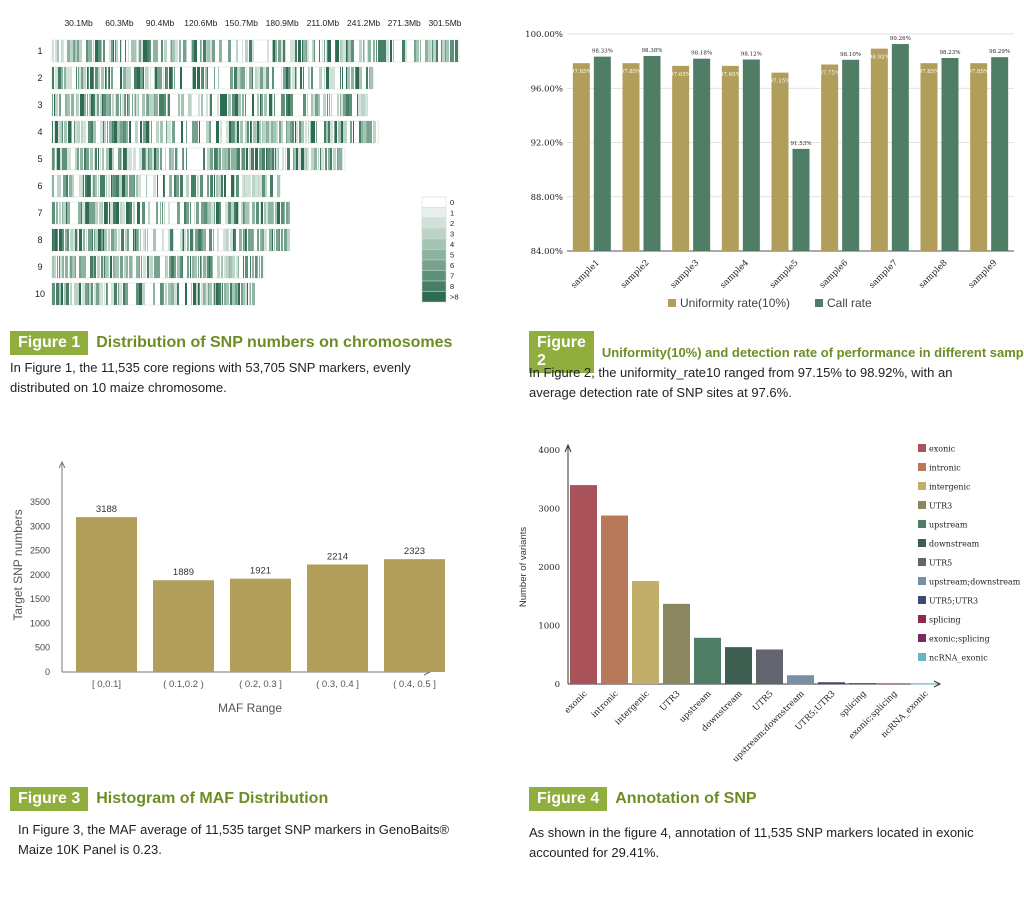 The width and height of the screenshot is (1024, 911). I want to click on call-rate-bar, so click(652, 153).